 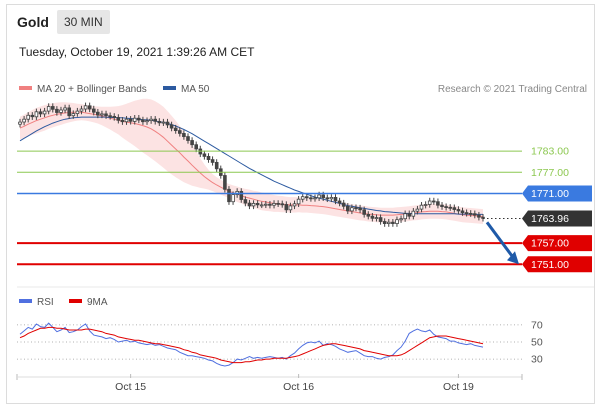 I want to click on rsi-legend-label: RSI, so click(x=45, y=302).